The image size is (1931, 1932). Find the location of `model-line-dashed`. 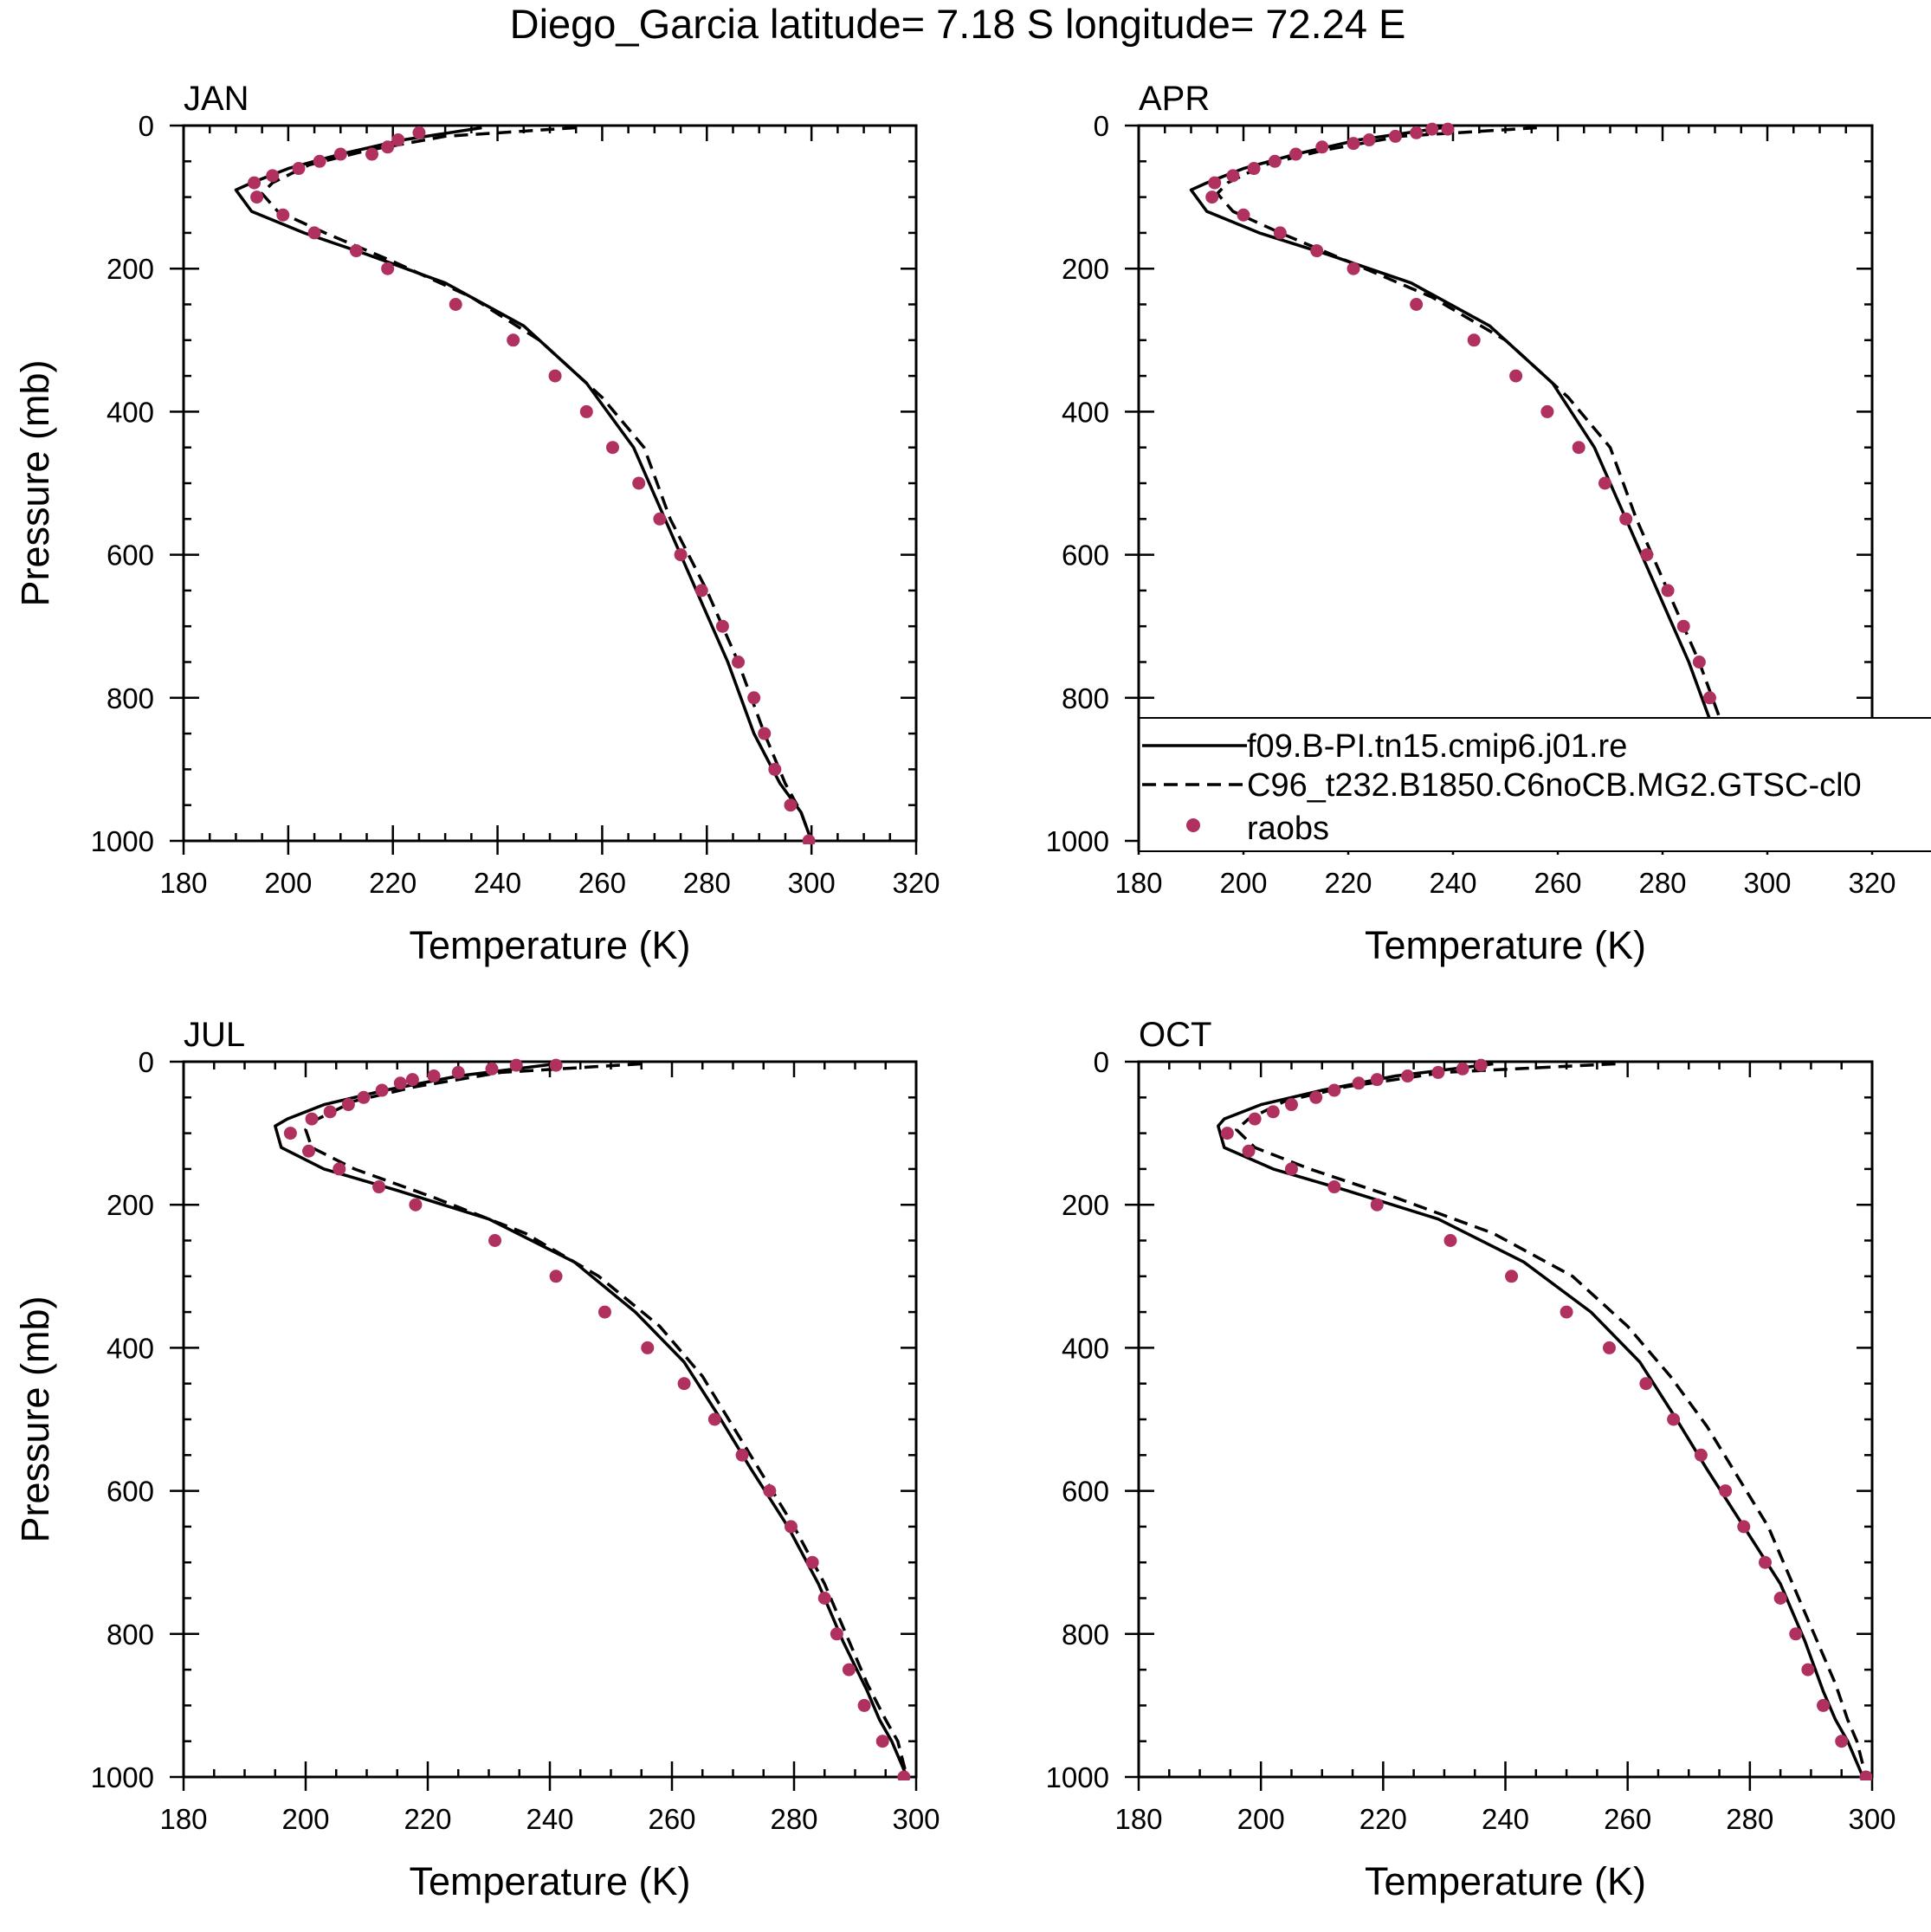

model-line-dashed is located at coordinates (536, 484).